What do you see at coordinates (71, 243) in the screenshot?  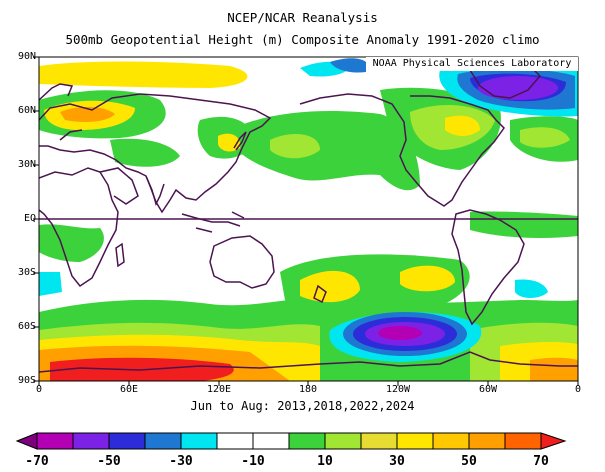 I see `anomaly-green-tropics-west` at bounding box center [71, 243].